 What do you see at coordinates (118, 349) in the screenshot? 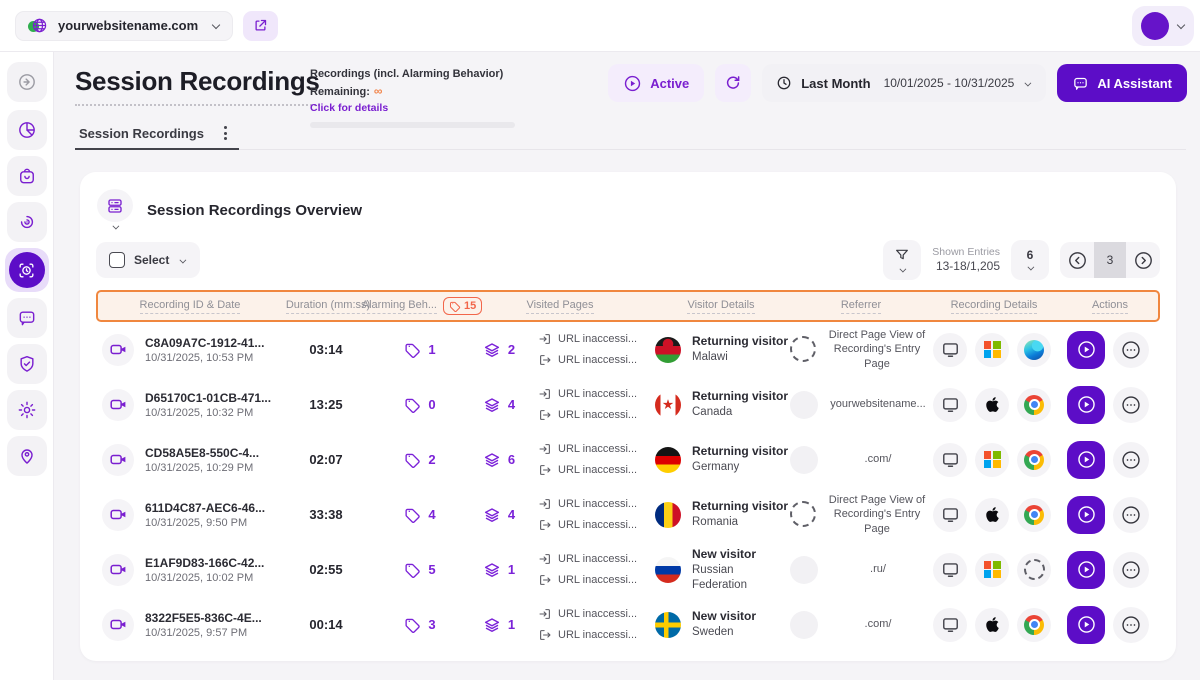
I see `video-camera-icon` at bounding box center [118, 349].